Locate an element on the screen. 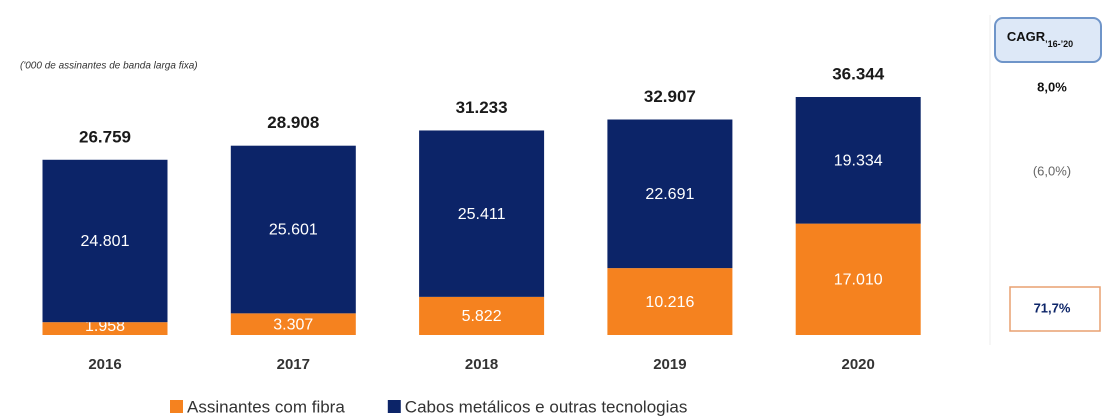 The image size is (1108, 417). cagr-title-text: CAGR is located at coordinates (1026, 36).